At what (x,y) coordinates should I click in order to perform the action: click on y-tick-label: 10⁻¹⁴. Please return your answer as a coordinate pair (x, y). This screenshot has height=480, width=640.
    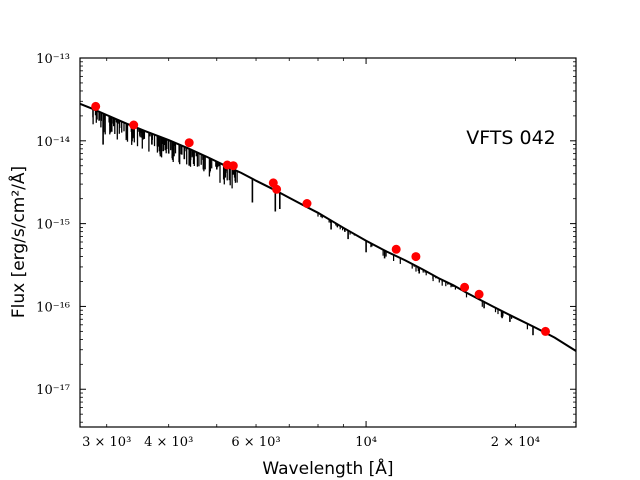
    Looking at the image, I should click on (53, 142).